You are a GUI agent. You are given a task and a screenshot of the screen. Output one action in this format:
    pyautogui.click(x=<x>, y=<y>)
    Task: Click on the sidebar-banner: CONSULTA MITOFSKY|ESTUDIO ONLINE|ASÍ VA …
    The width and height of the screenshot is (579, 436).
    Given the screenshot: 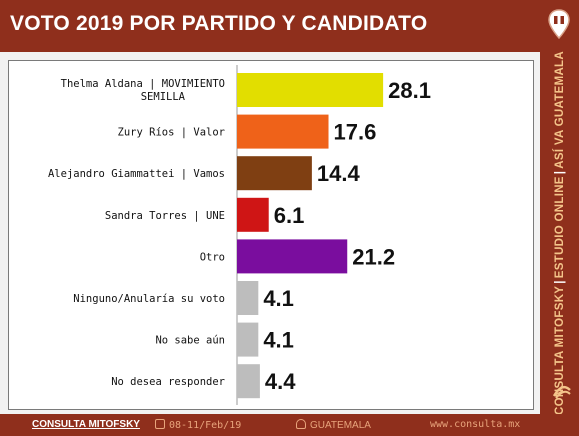 What is the action you would take?
    pyautogui.click(x=559, y=233)
    